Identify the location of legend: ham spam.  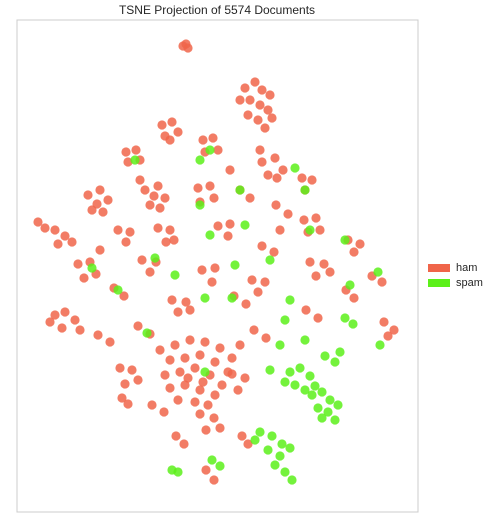
(455, 275).